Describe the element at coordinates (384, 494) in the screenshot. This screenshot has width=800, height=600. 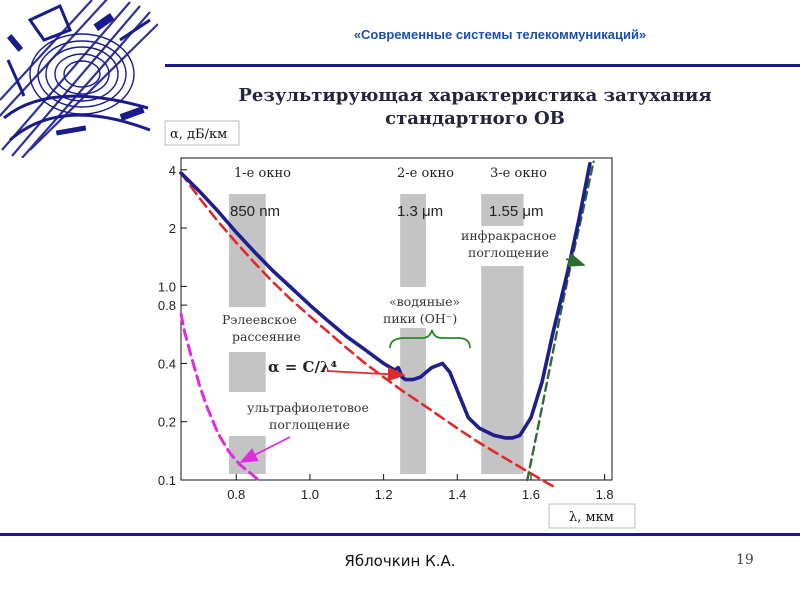
I see `x-tick-label: 1.2` at that location.